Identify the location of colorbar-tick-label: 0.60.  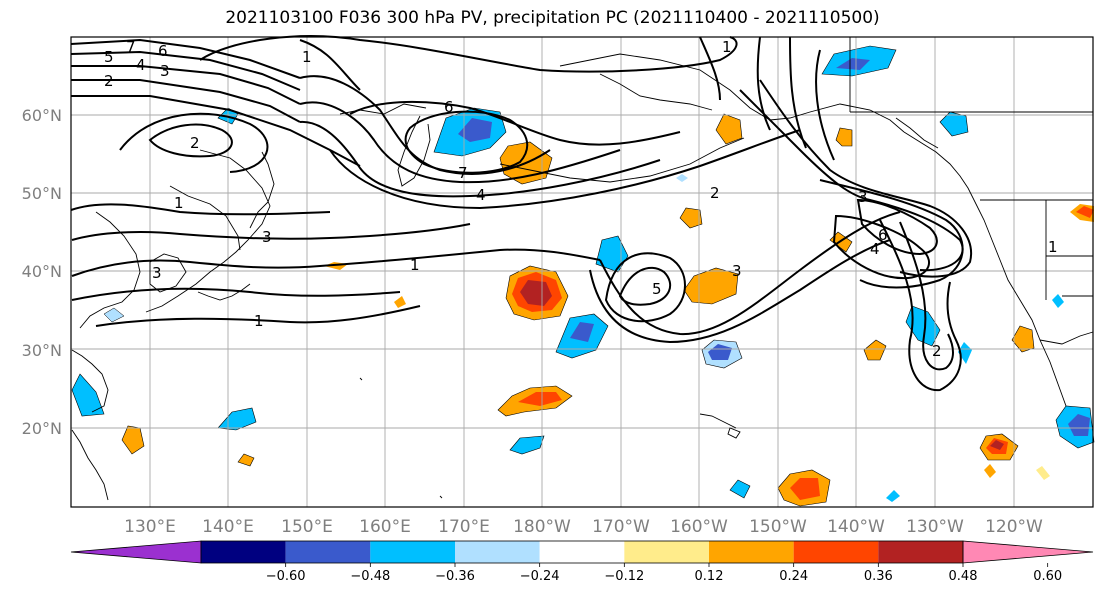
(1047, 576).